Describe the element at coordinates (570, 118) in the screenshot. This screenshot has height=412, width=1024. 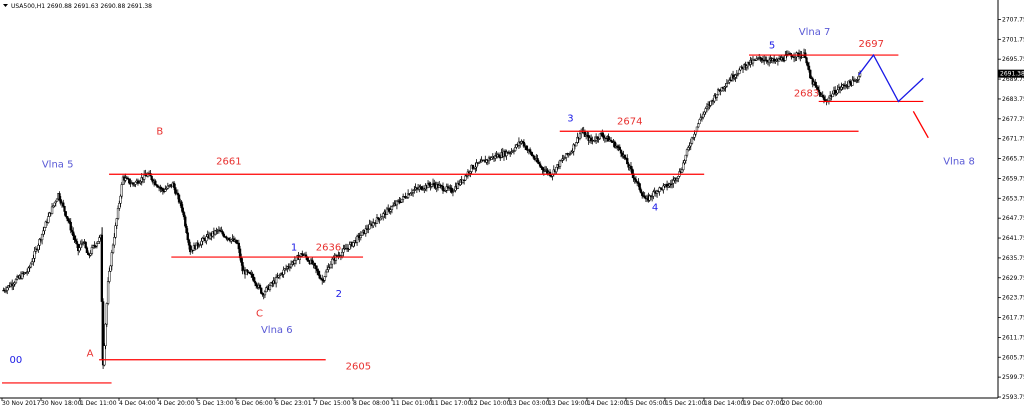
I see `chart-annotation: 3` at that location.